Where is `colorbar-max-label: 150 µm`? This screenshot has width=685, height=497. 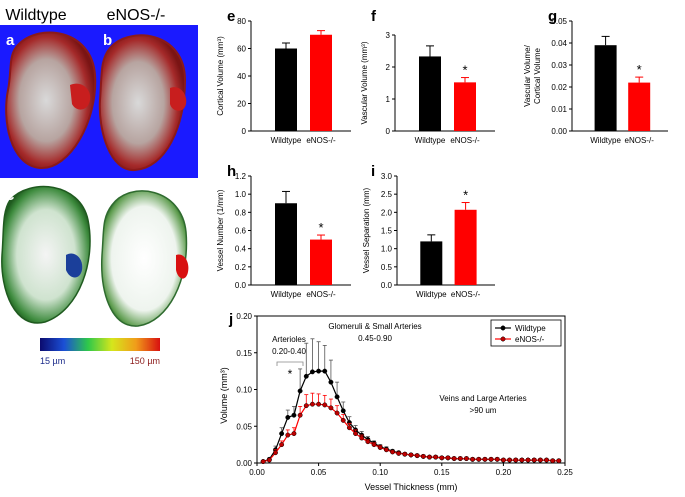 colorbar-max-label: 150 µm is located at coordinates (145, 361).